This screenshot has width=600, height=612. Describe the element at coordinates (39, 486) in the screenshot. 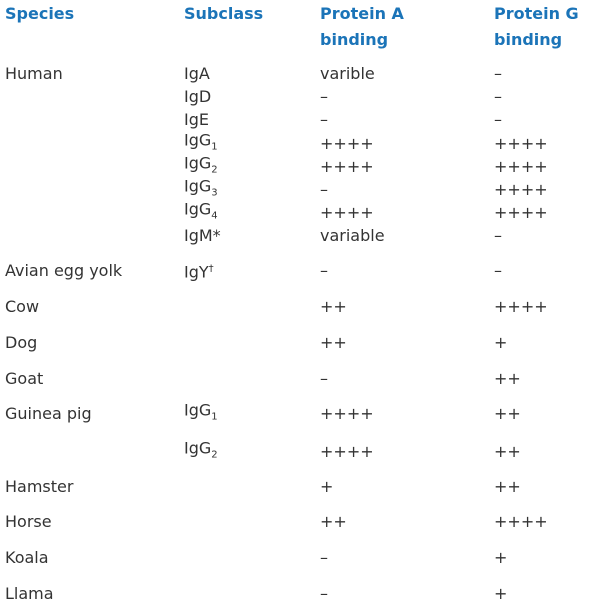

I see `species-cell: Hamster` at that location.